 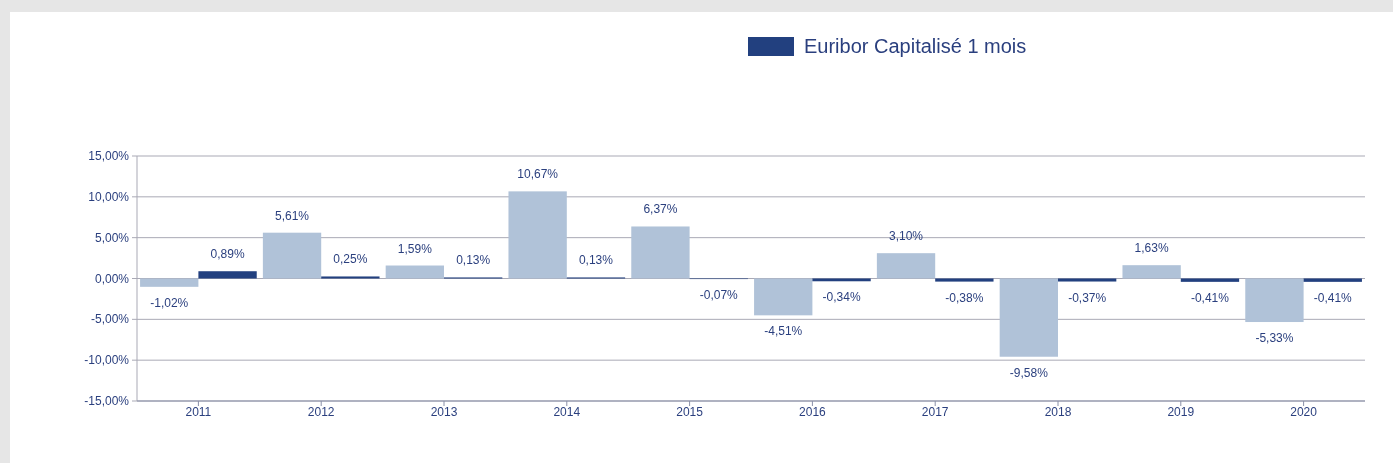 I want to click on y-tick-label: -5,00%, so click(x=110, y=319).